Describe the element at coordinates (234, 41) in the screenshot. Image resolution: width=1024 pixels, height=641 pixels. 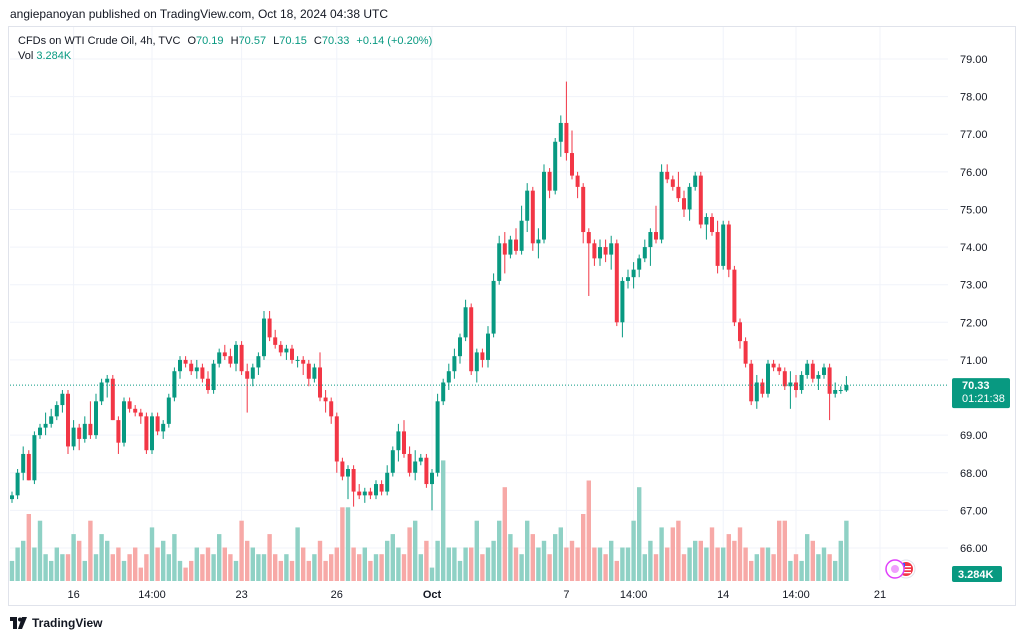
I see `legend-high-label: H` at that location.